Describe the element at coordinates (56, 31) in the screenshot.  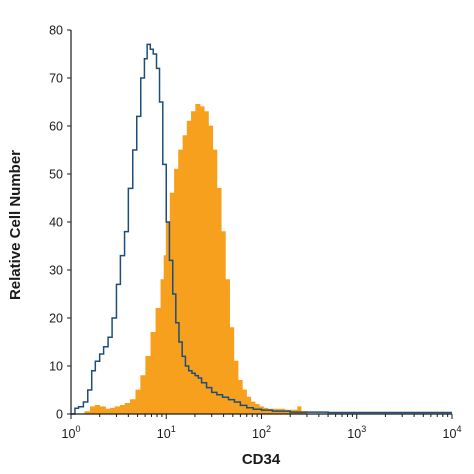
I see `y-tick-label: 80` at that location.